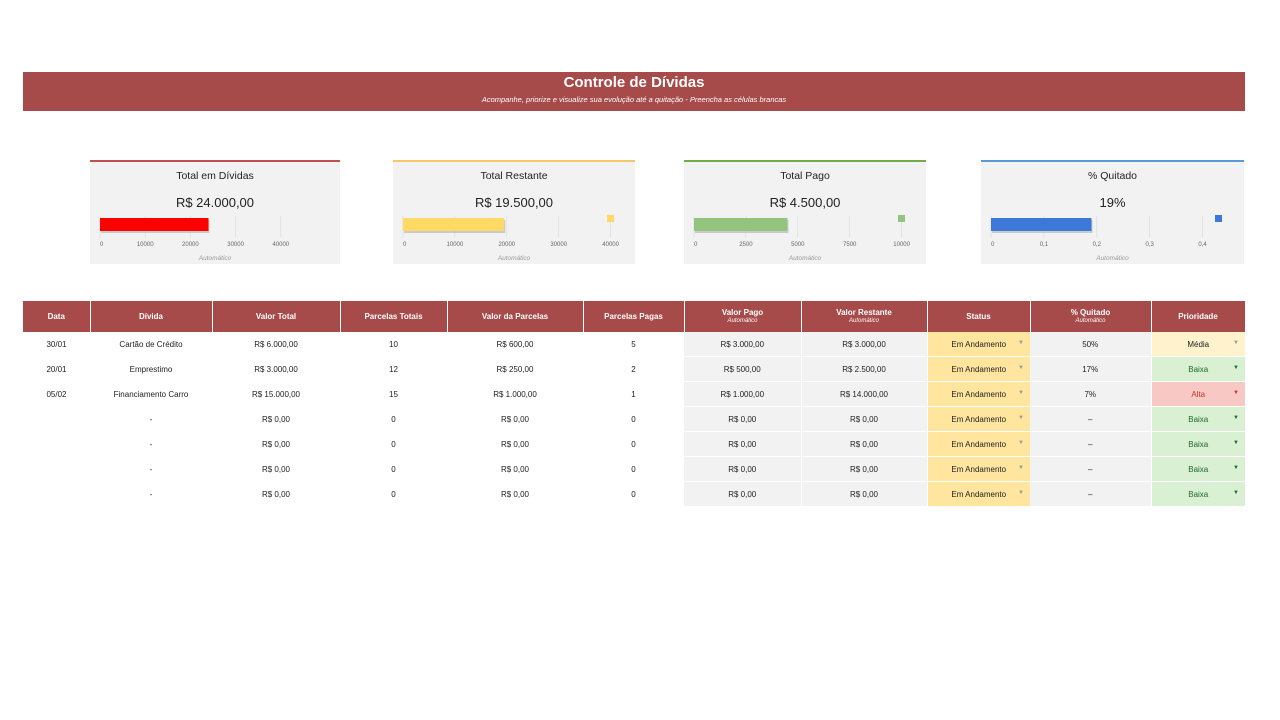  I want to click on status-value: Em Andamento, so click(979, 494).